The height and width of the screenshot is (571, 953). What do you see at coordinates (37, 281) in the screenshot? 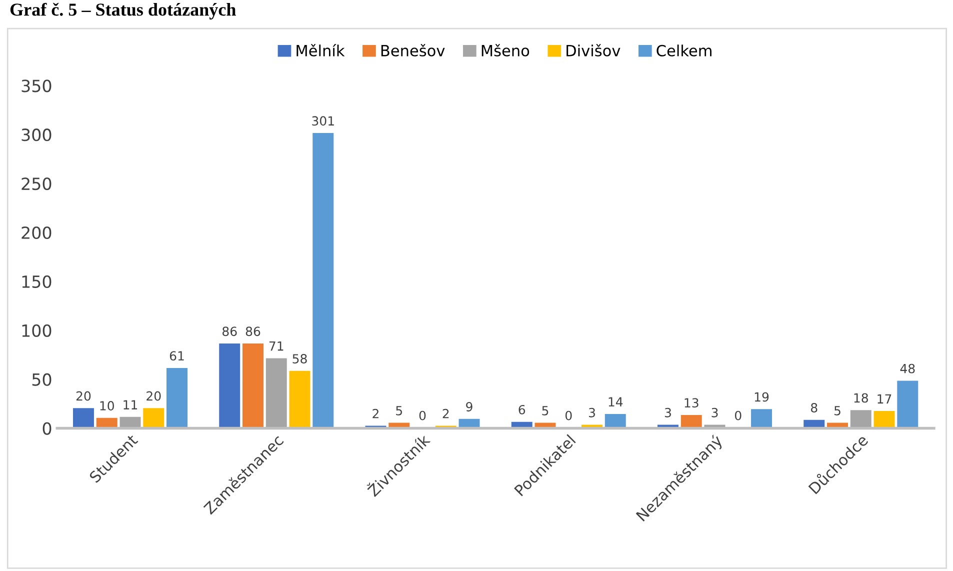
I see `y-tick-label: 150` at bounding box center [37, 281].